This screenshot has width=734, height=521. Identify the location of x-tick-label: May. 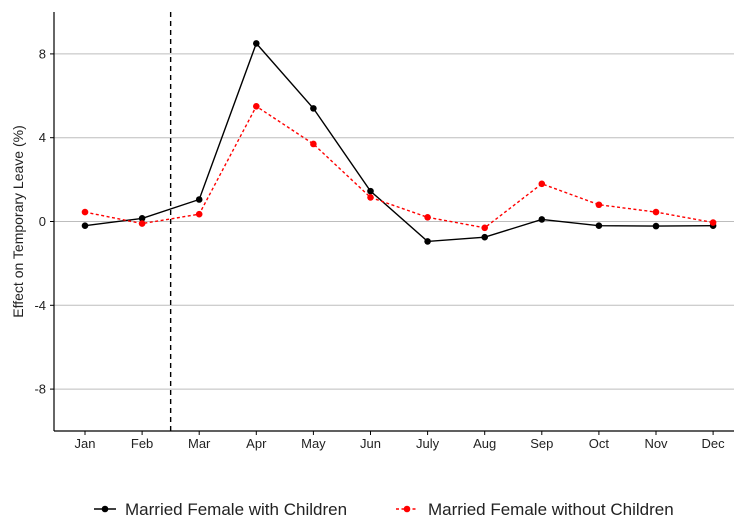
(313, 443).